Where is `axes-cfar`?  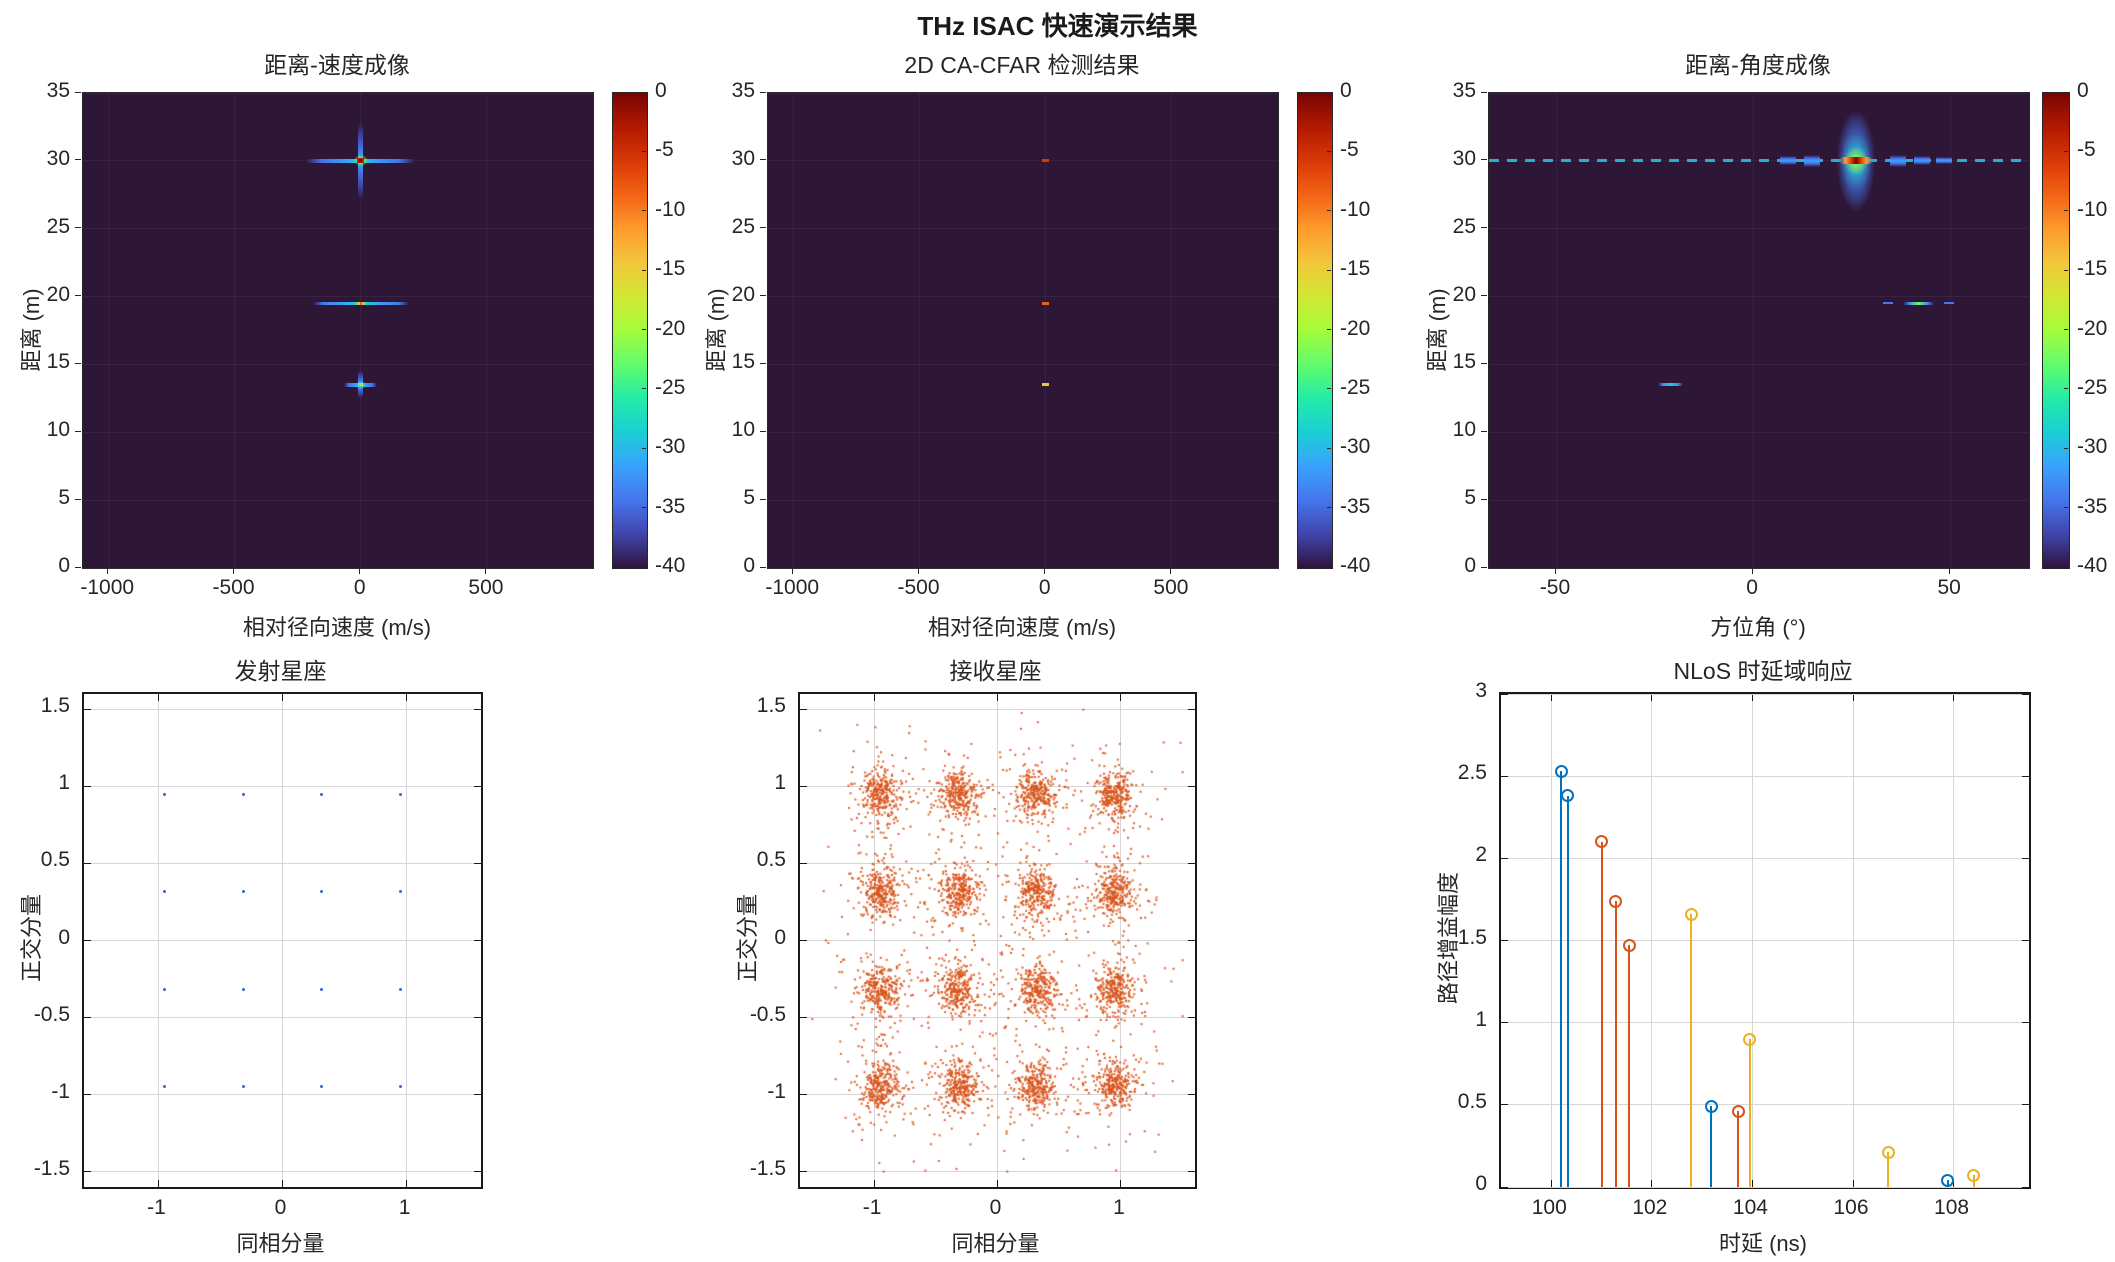
axes-cfar is located at coordinates (1023, 330).